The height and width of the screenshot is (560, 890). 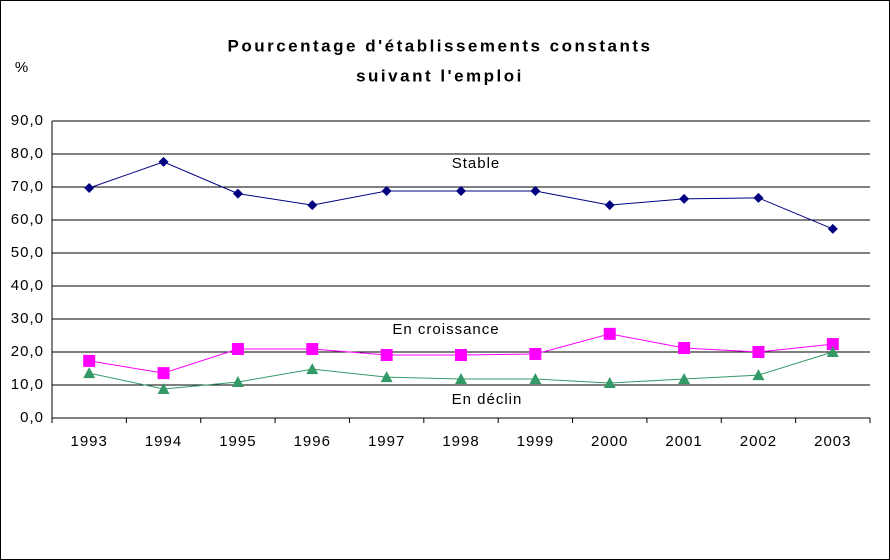 What do you see at coordinates (27, 252) in the screenshot?
I see `y-tick-label: 50,0` at bounding box center [27, 252].